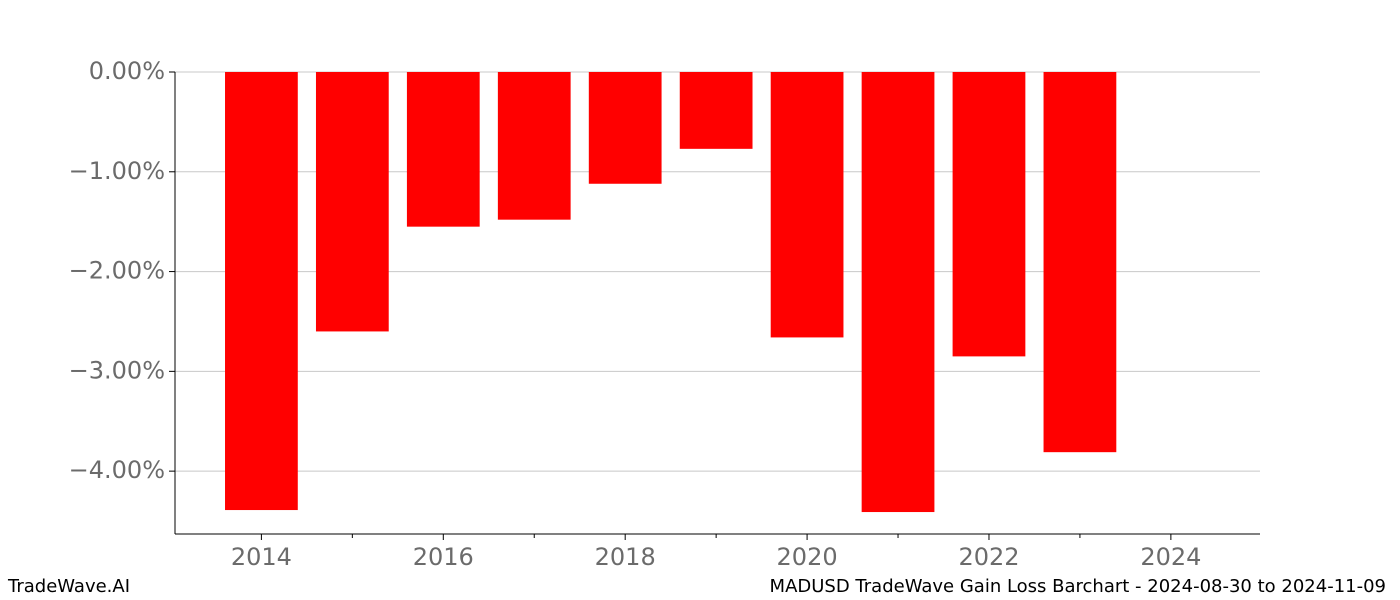  Describe the element at coordinates (68, 586) in the screenshot. I see `source-label: TradeWave.AI` at that location.